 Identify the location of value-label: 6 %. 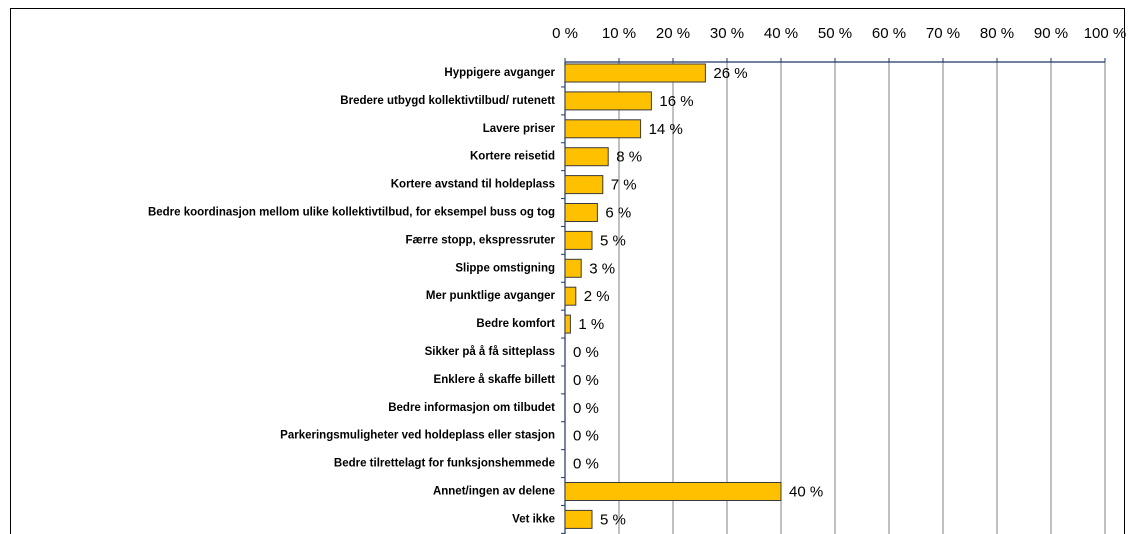
(618, 212).